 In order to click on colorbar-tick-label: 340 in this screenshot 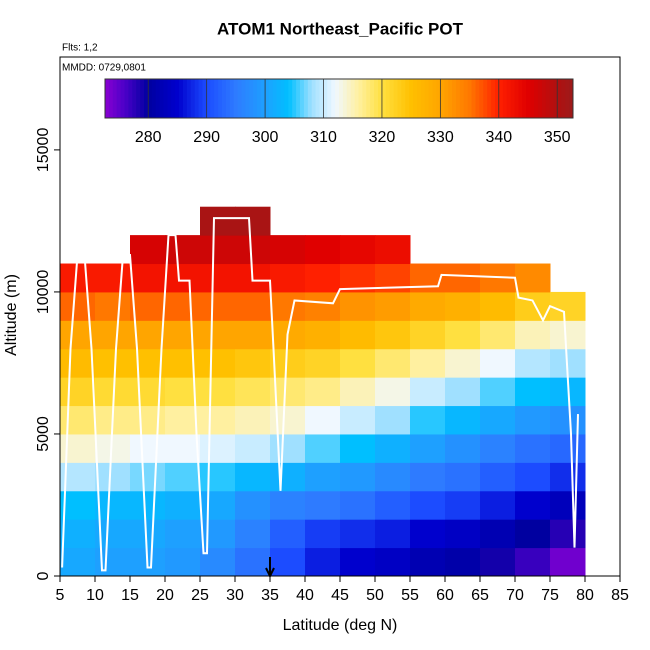, I will do `click(498, 137)`.